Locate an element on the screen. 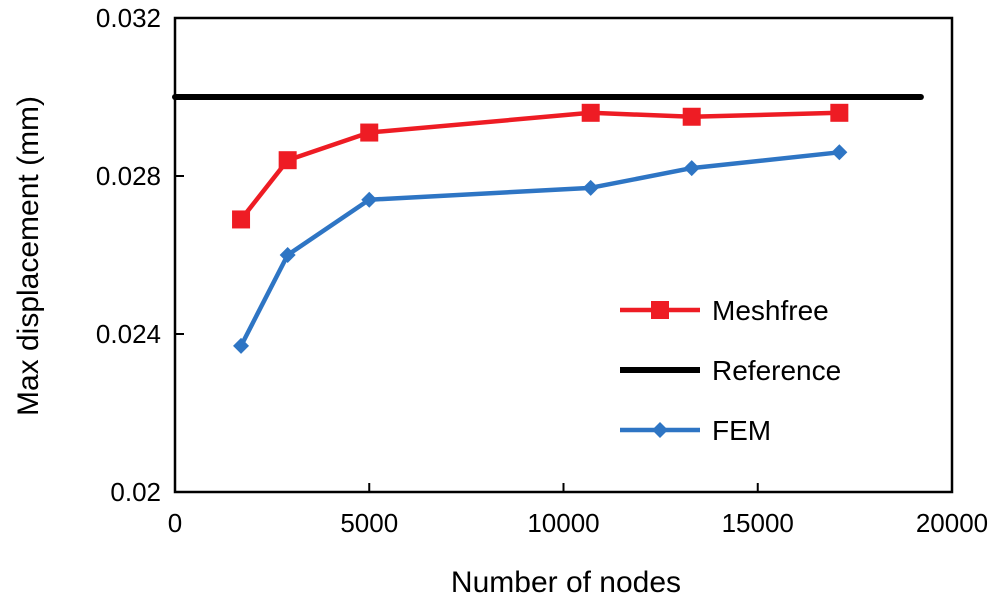 This screenshot has height=600, width=1002. series-meshfree is located at coordinates (540, 166).